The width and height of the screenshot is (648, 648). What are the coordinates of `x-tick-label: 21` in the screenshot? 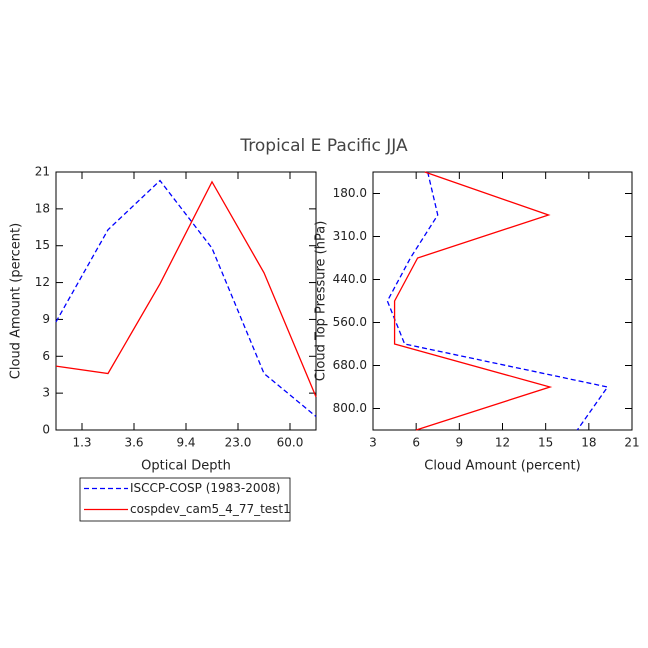 It's located at (631, 443).